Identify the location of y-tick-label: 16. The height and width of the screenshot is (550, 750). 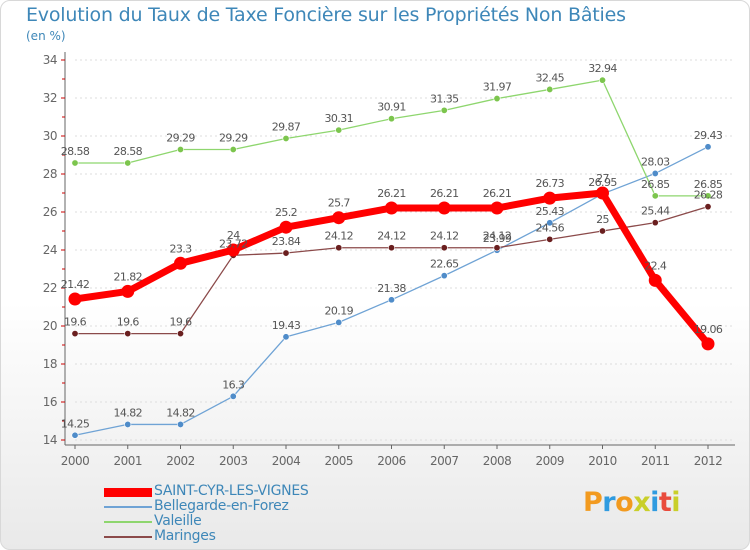
(50, 402).